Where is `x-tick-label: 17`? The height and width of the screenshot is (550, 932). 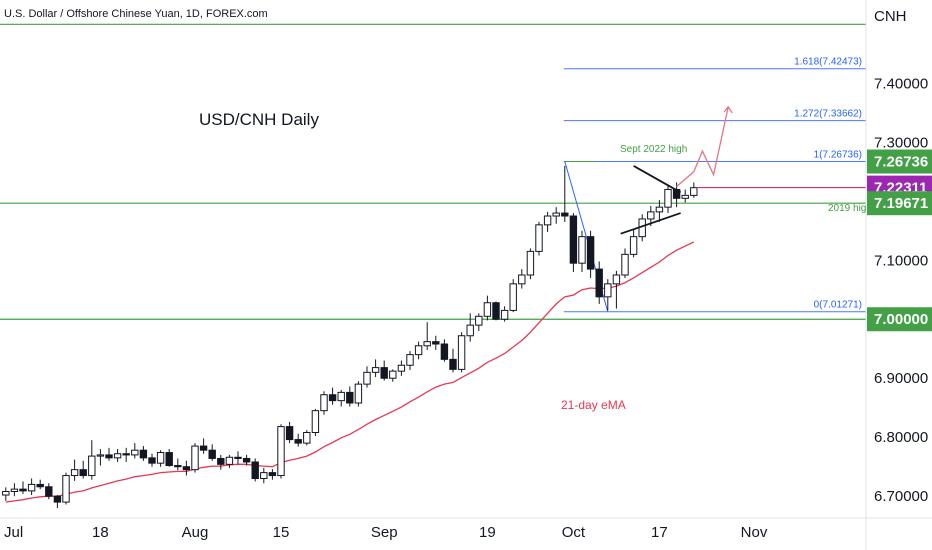 x-tick-label: 17 is located at coordinates (659, 532).